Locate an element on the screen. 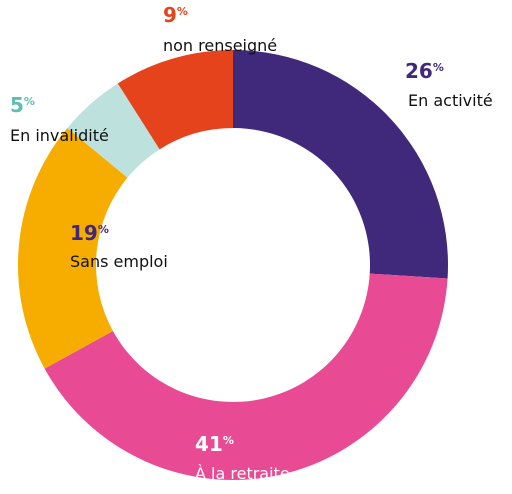 The height and width of the screenshot is (494, 512). value-label: 26% is located at coordinates (424, 71).